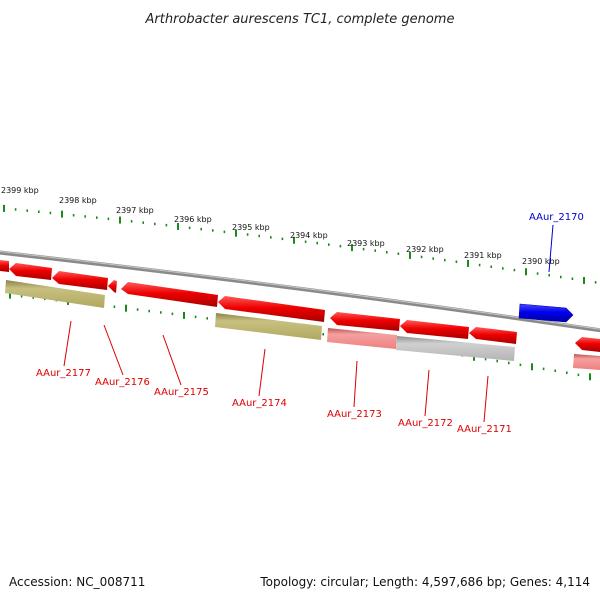  What do you see at coordinates (20, 190) in the screenshot?
I see `kbp-label: 2399 kbp` at bounding box center [20, 190].